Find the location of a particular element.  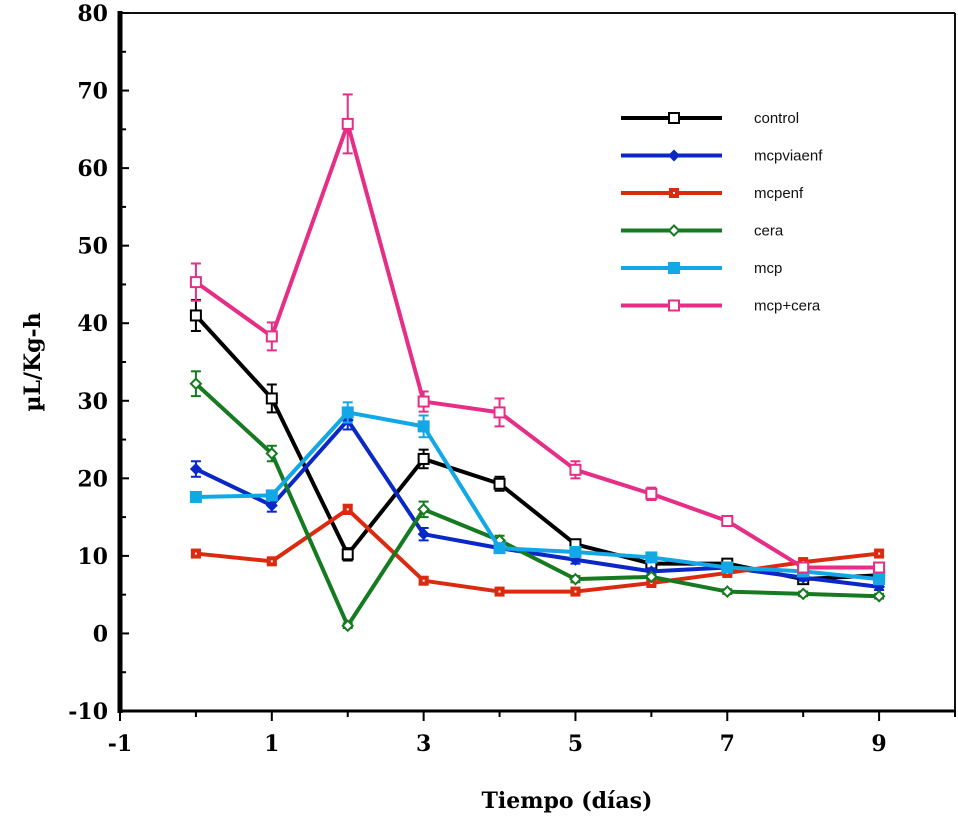

legend-item: mcpviaenf is located at coordinates (722, 156).